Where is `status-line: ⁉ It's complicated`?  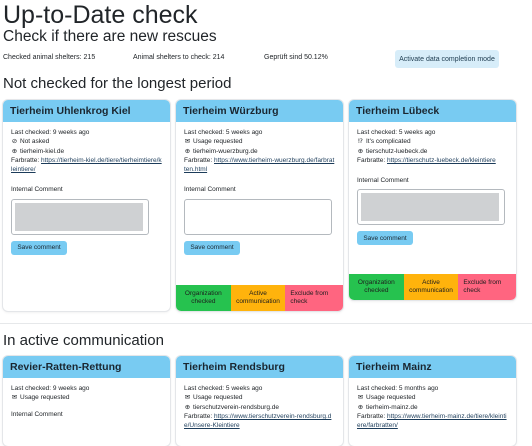 status-line: ⁉ It's complicated is located at coordinates (432, 141).